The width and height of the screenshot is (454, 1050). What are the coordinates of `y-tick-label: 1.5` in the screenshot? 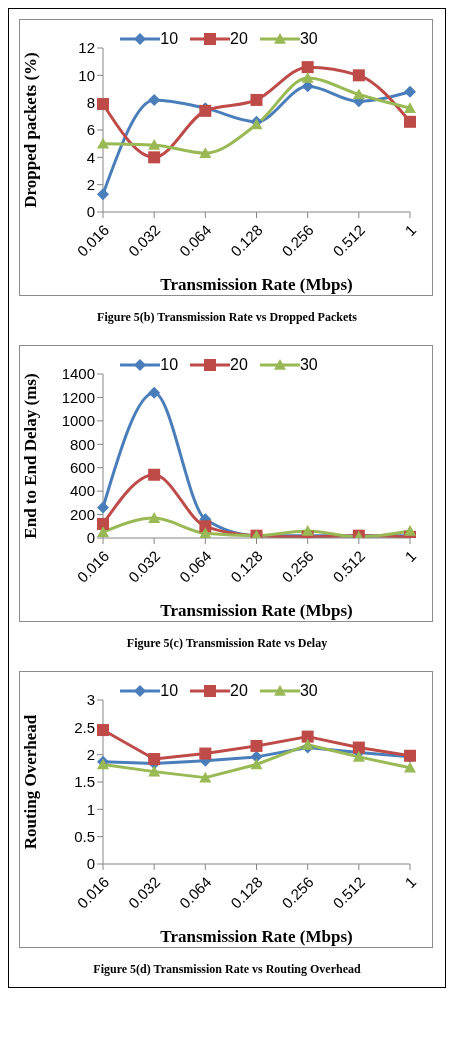 It's located at (84, 782).